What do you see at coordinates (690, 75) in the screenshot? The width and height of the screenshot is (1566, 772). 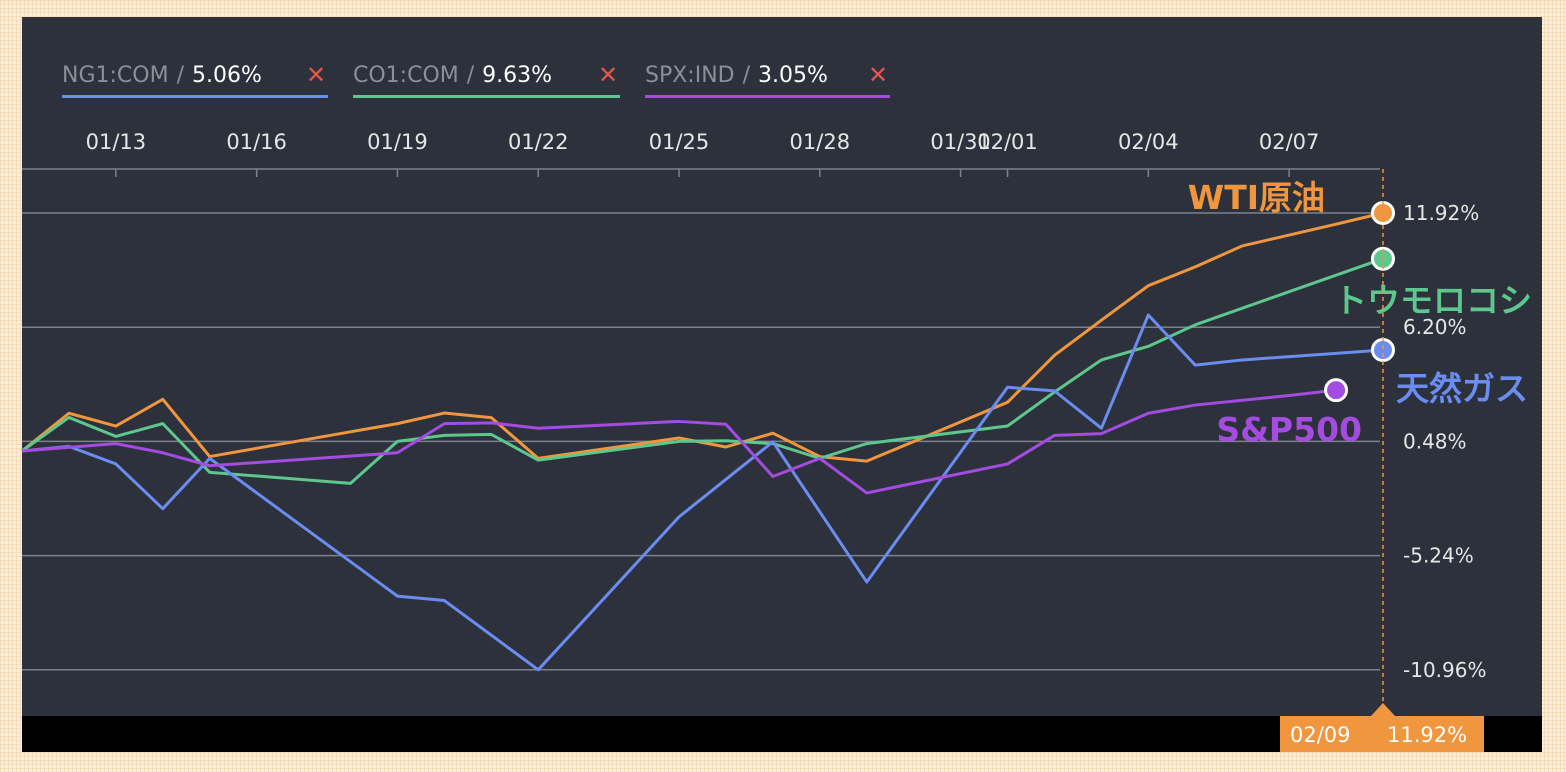 I see `legend-ticker: SPX:IND` at bounding box center [690, 75].